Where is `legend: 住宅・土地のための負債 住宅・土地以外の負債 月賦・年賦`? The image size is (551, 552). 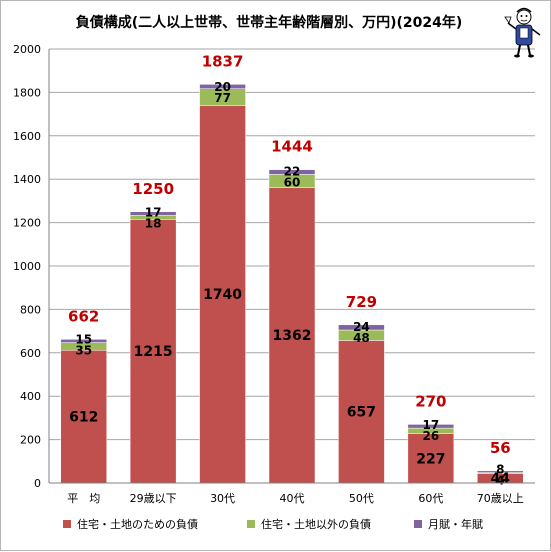
legend: 住宅・土地のための負債 住宅・土地以外の負債 月賦・年賦 is located at coordinates (273, 524).